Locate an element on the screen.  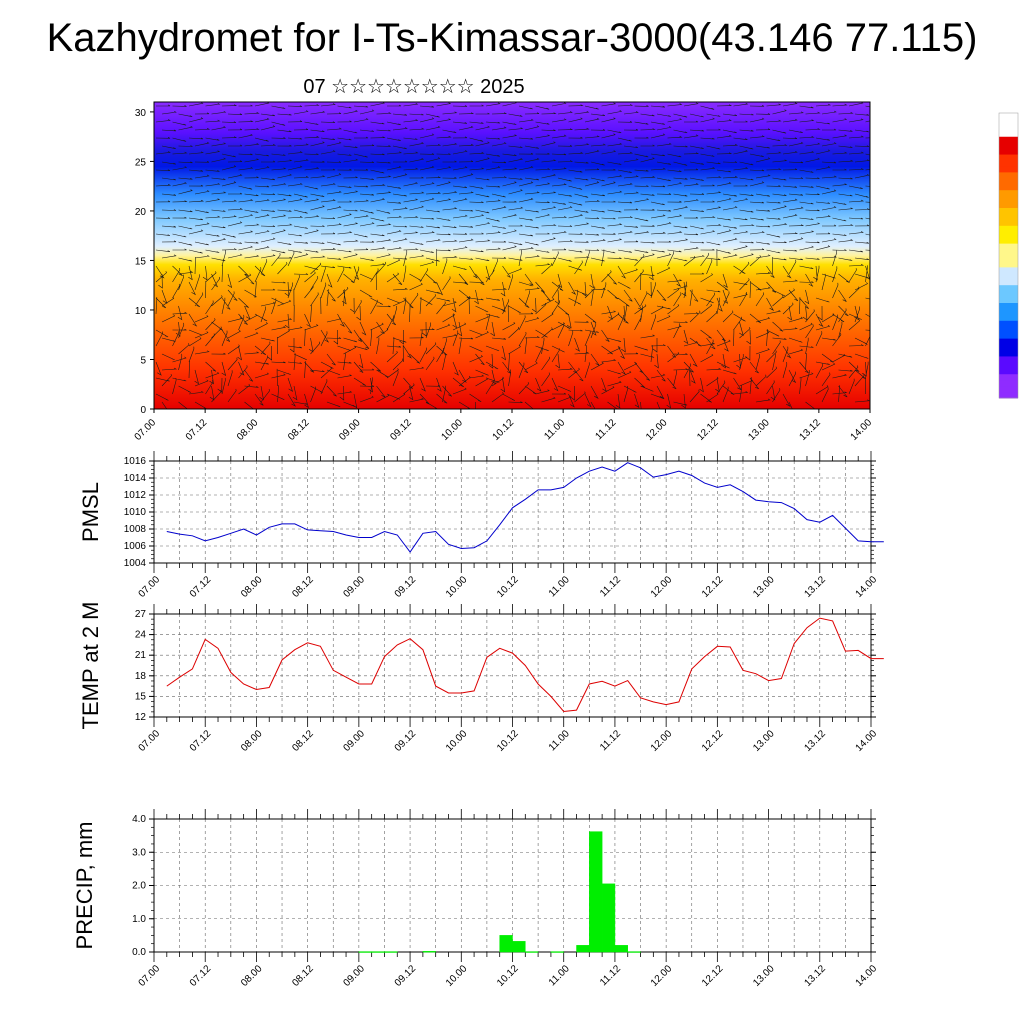
cross-section-y-tick-label: 20 is located at coordinates (141, 212).